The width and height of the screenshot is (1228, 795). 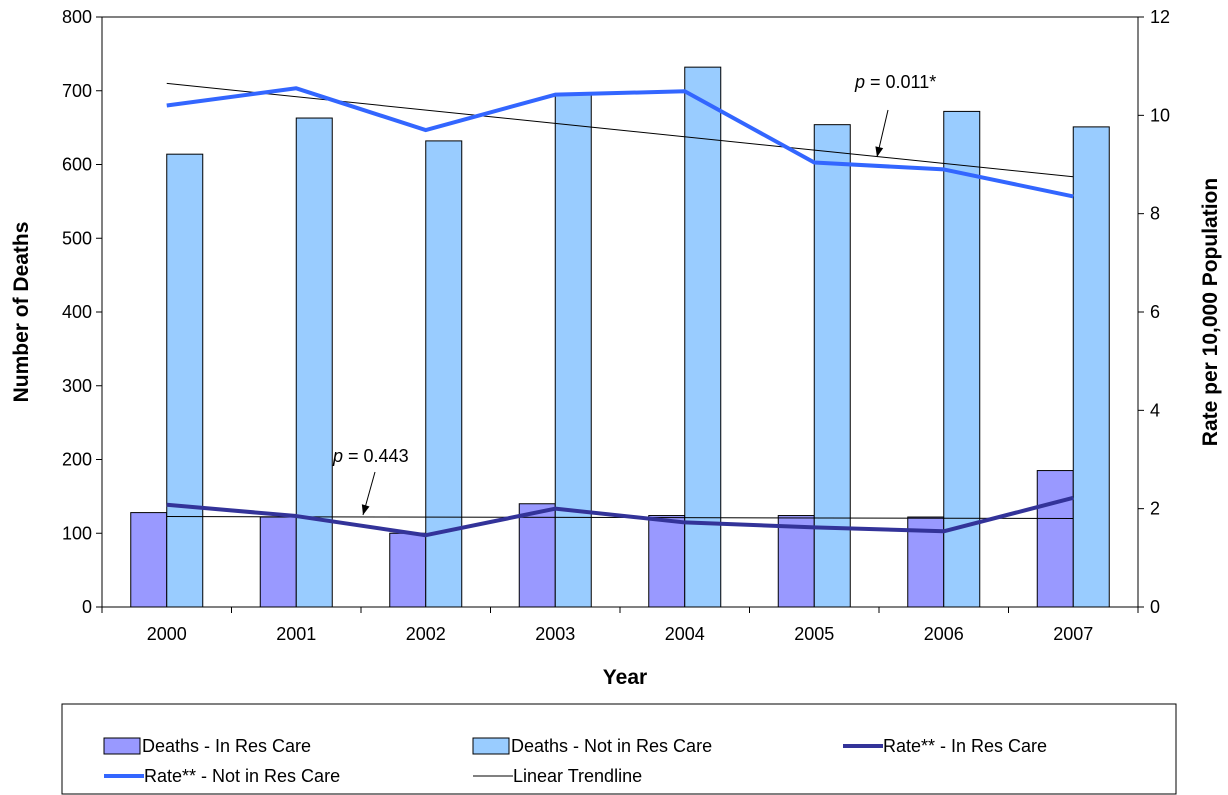 What do you see at coordinates (77, 91) in the screenshot?
I see `y-tick-label-700: 700` at bounding box center [77, 91].